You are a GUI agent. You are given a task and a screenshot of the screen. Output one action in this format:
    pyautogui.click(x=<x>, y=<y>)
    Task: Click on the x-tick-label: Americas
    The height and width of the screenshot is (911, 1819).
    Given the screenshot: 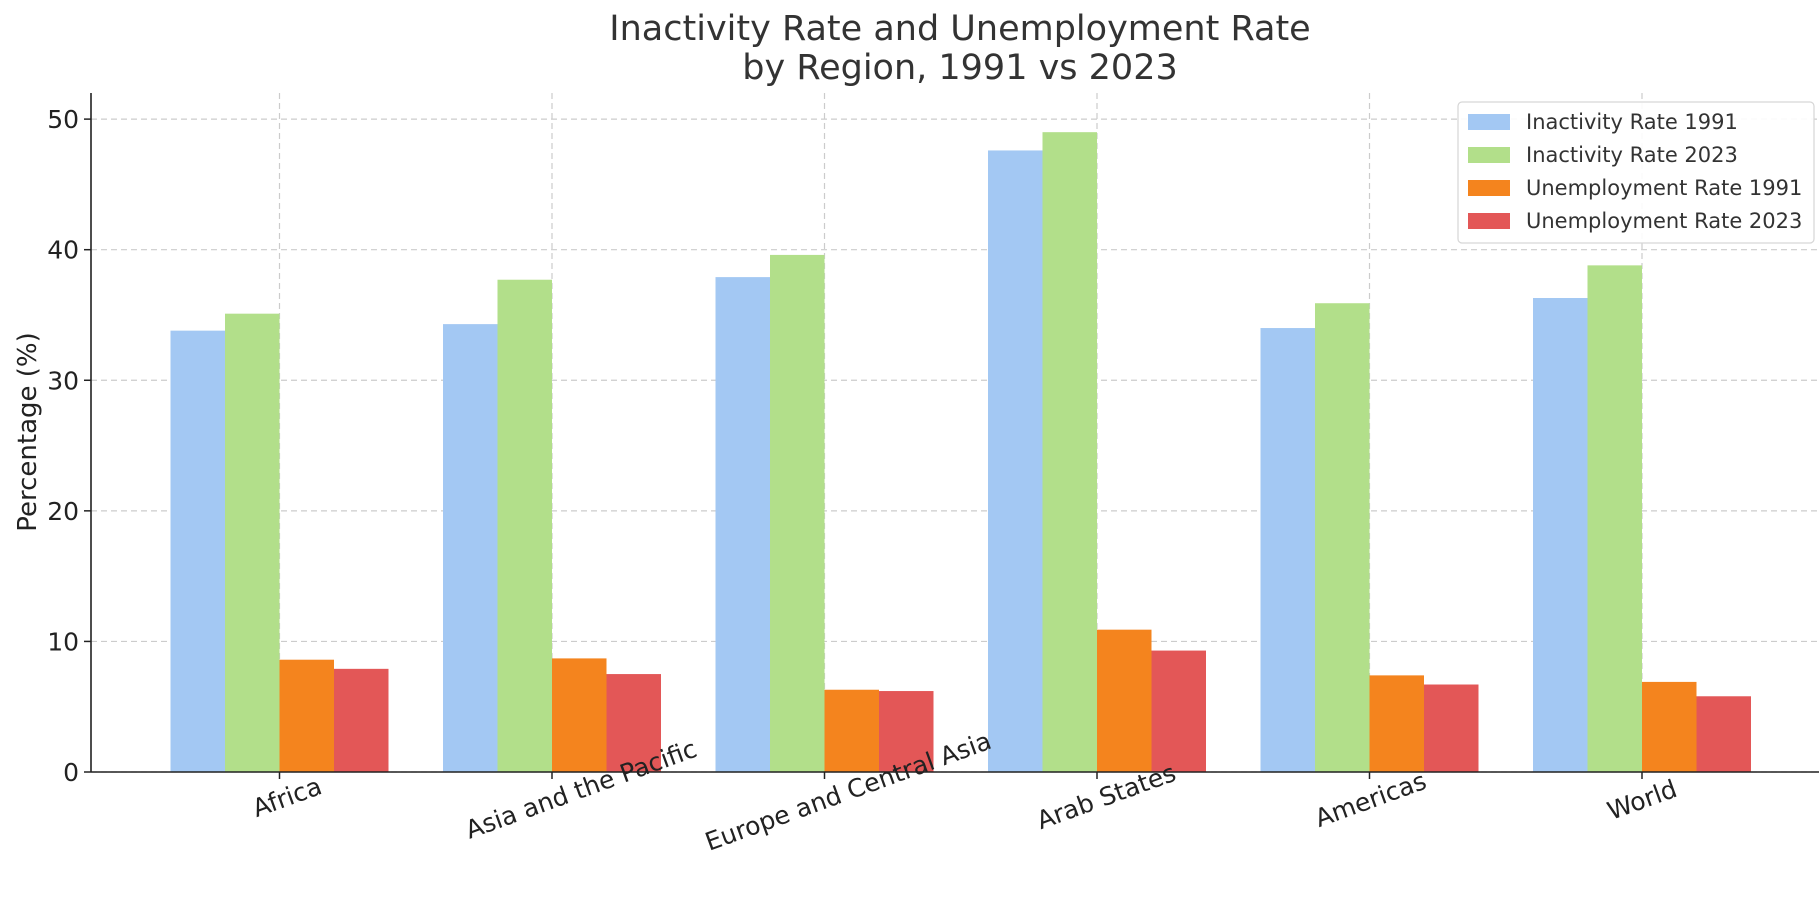 What is the action you would take?
    pyautogui.click(x=1370, y=799)
    